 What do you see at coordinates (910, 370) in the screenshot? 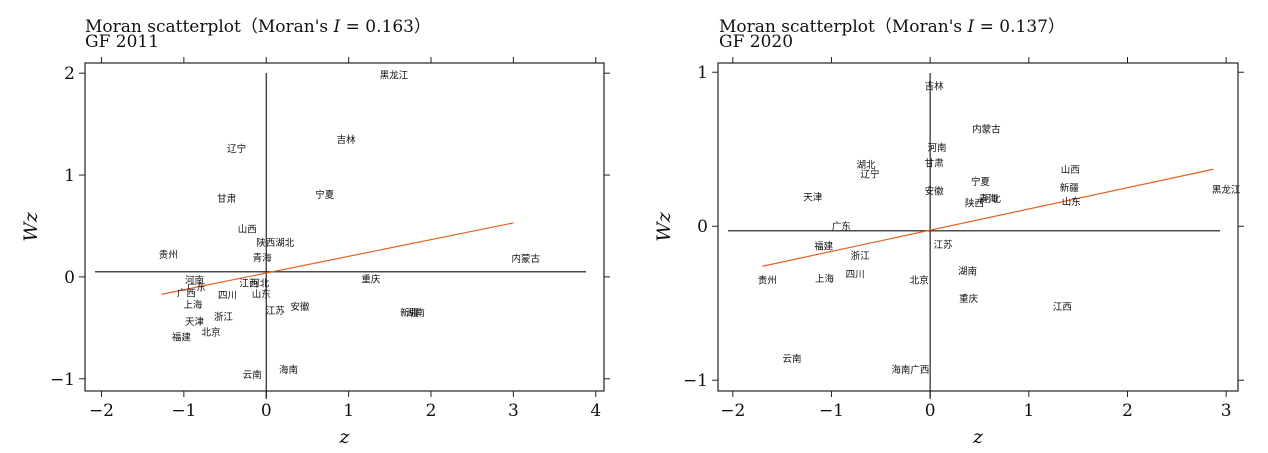
I see `data-point-label: 海南广西` at bounding box center [910, 370].